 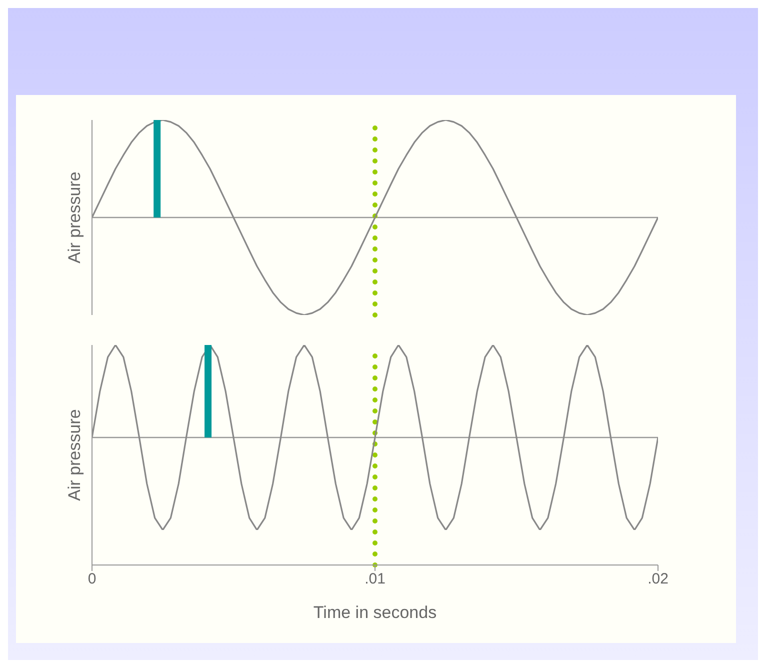 What do you see at coordinates (375, 579) in the screenshot?
I see `x-tick-label: .01` at bounding box center [375, 579].